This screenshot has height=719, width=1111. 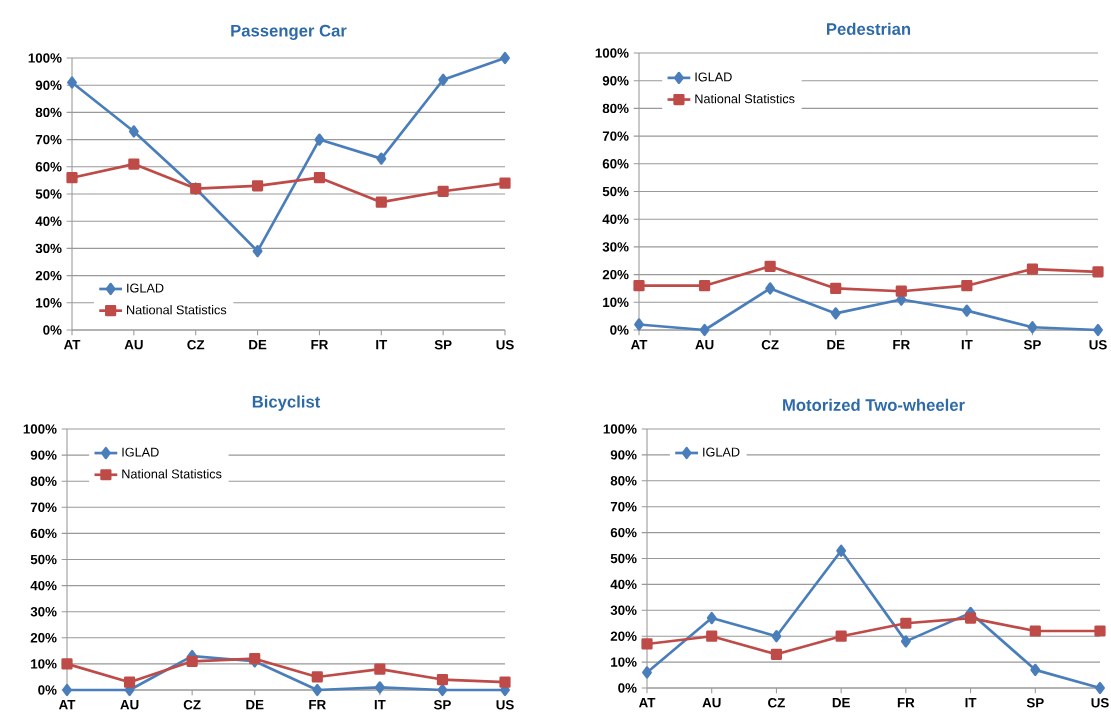 What do you see at coordinates (869, 28) in the screenshot?
I see `chart-title: Pedestrian` at bounding box center [869, 28].